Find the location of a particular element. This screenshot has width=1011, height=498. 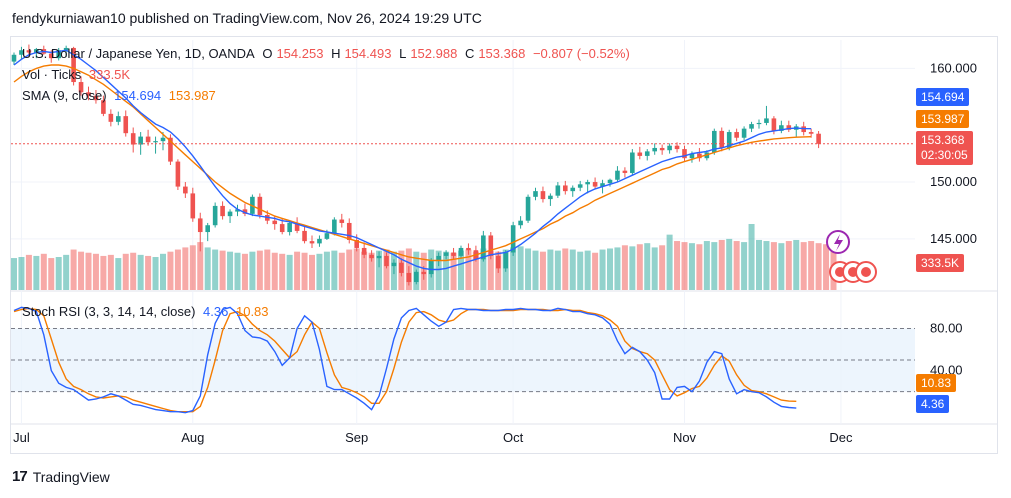

last-price: 153.368 is located at coordinates (943, 140).